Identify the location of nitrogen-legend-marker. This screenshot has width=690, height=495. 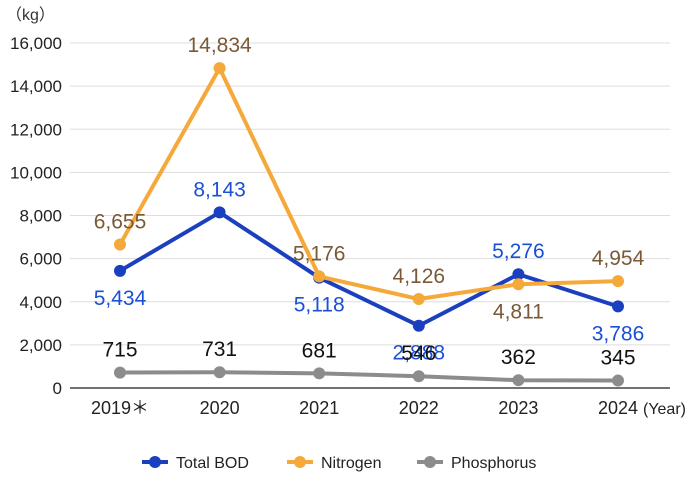
(300, 462).